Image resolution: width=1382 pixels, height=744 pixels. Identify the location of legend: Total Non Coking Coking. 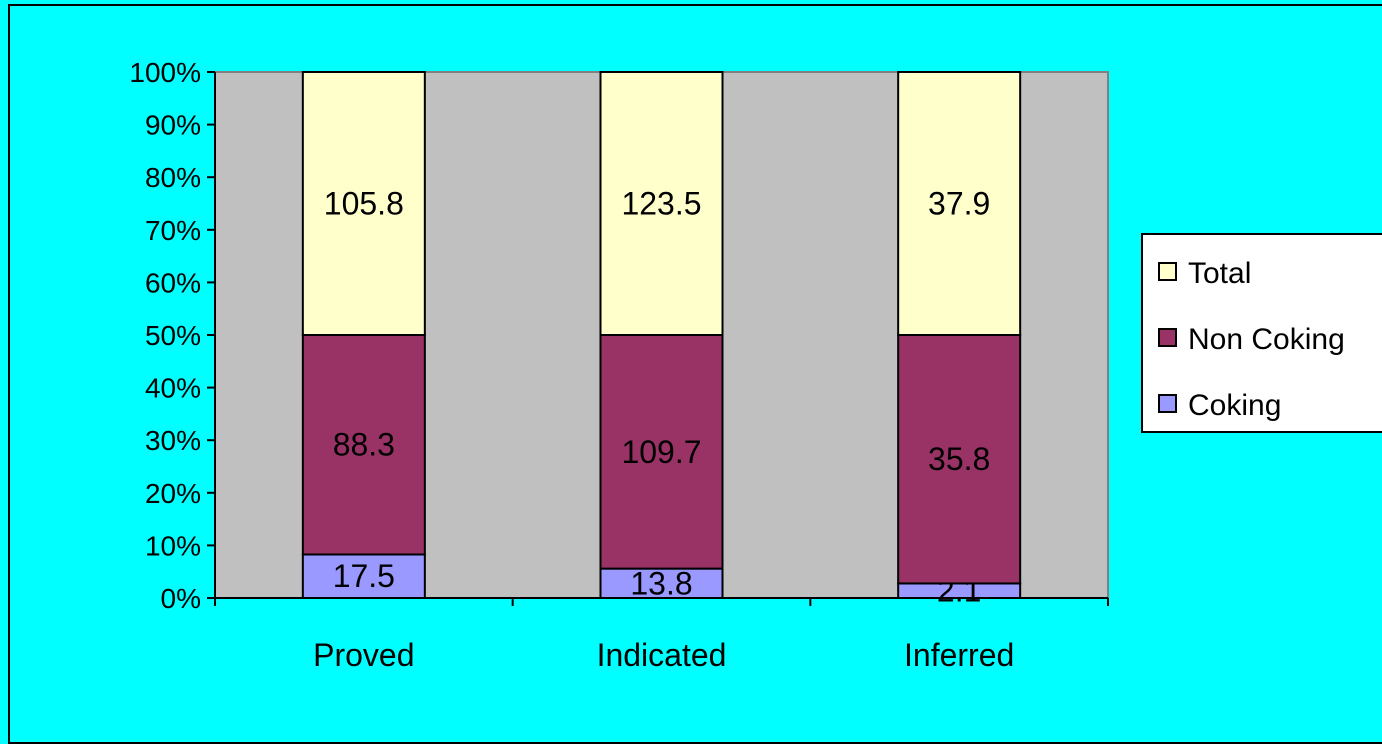
(1261, 333).